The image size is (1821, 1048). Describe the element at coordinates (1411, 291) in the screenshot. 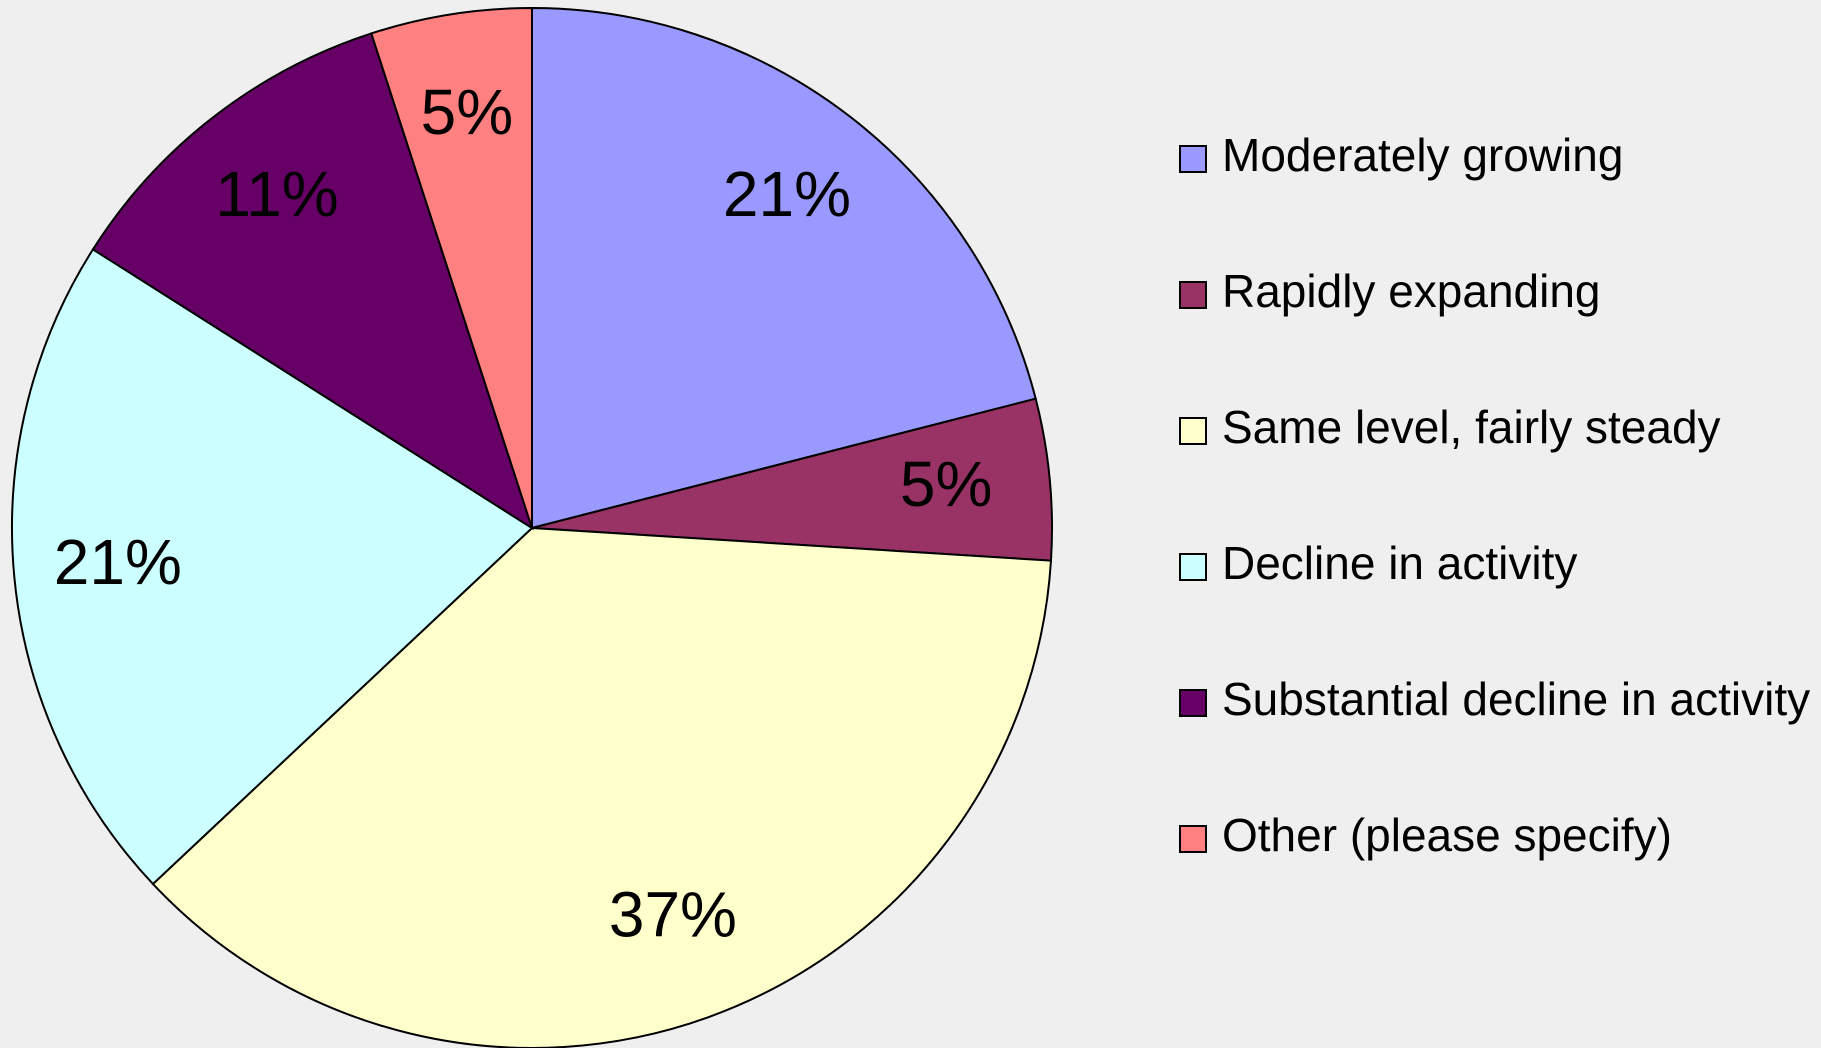

I see `legend-label: Rapidly expanding` at that location.